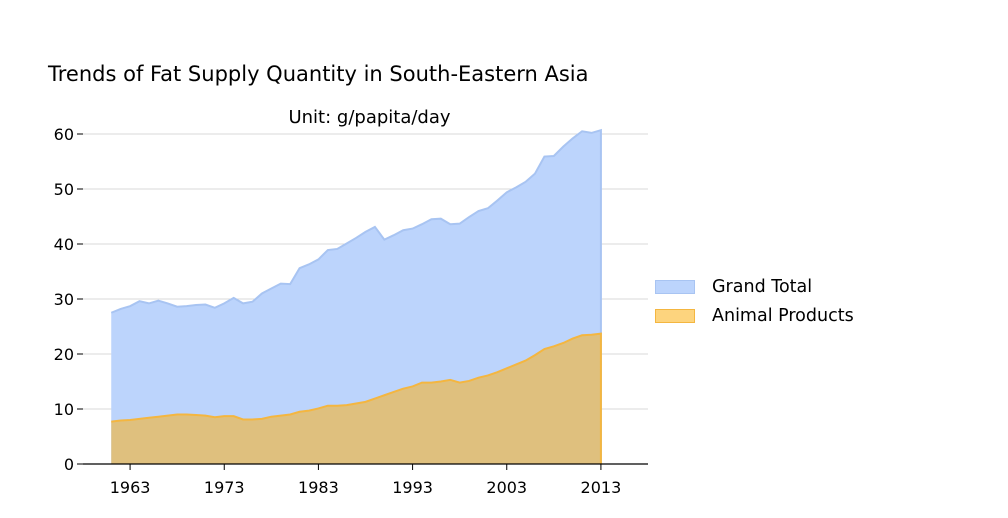 The height and width of the screenshot is (518, 1008). Describe the element at coordinates (601, 487) in the screenshot. I see `x-tick-label-2013: 2013` at that location.